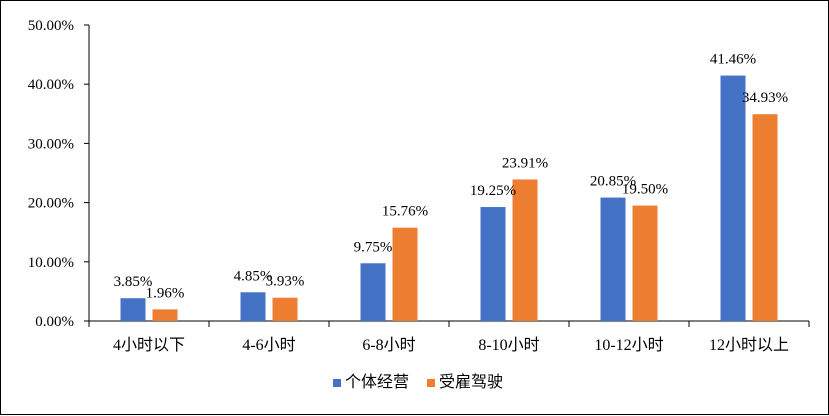 The image size is (829, 416). Describe the element at coordinates (51, 204) in the screenshot. I see `y-tick-label: 20.00%` at that location.